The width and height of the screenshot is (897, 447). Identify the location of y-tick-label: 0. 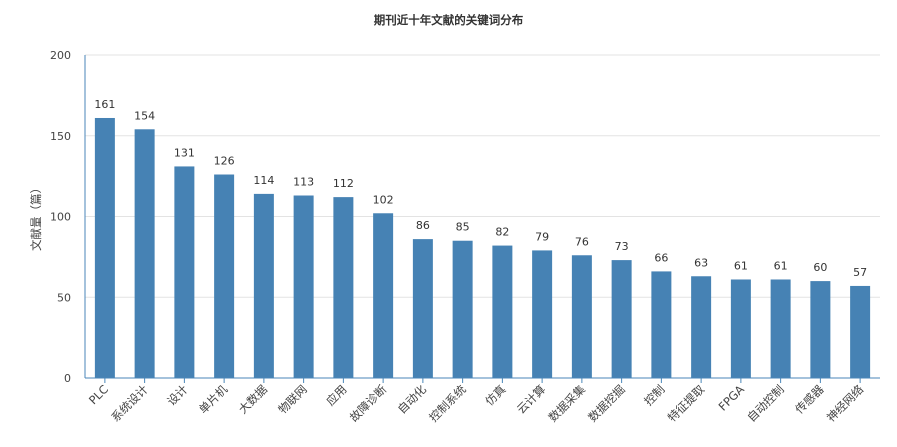
(67, 378).